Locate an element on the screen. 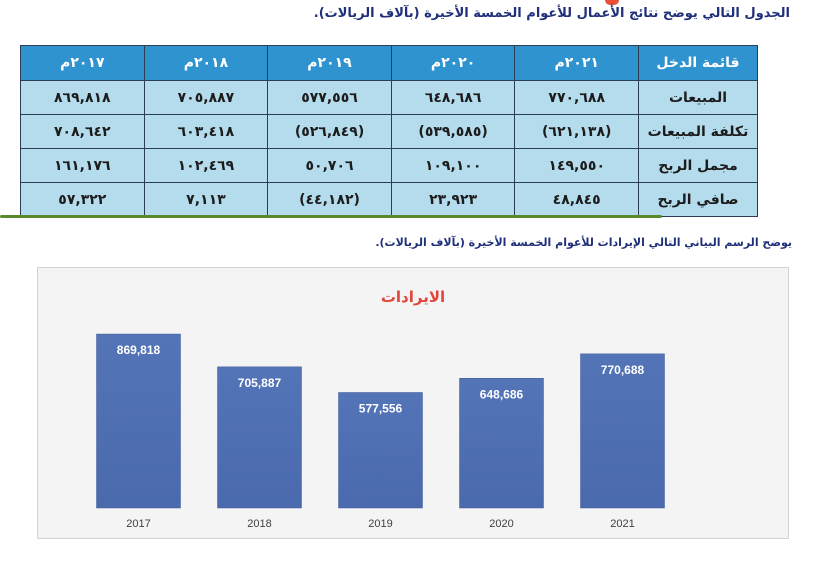  table-cell: ٦٤٨,٦٨٦ is located at coordinates (453, 97).